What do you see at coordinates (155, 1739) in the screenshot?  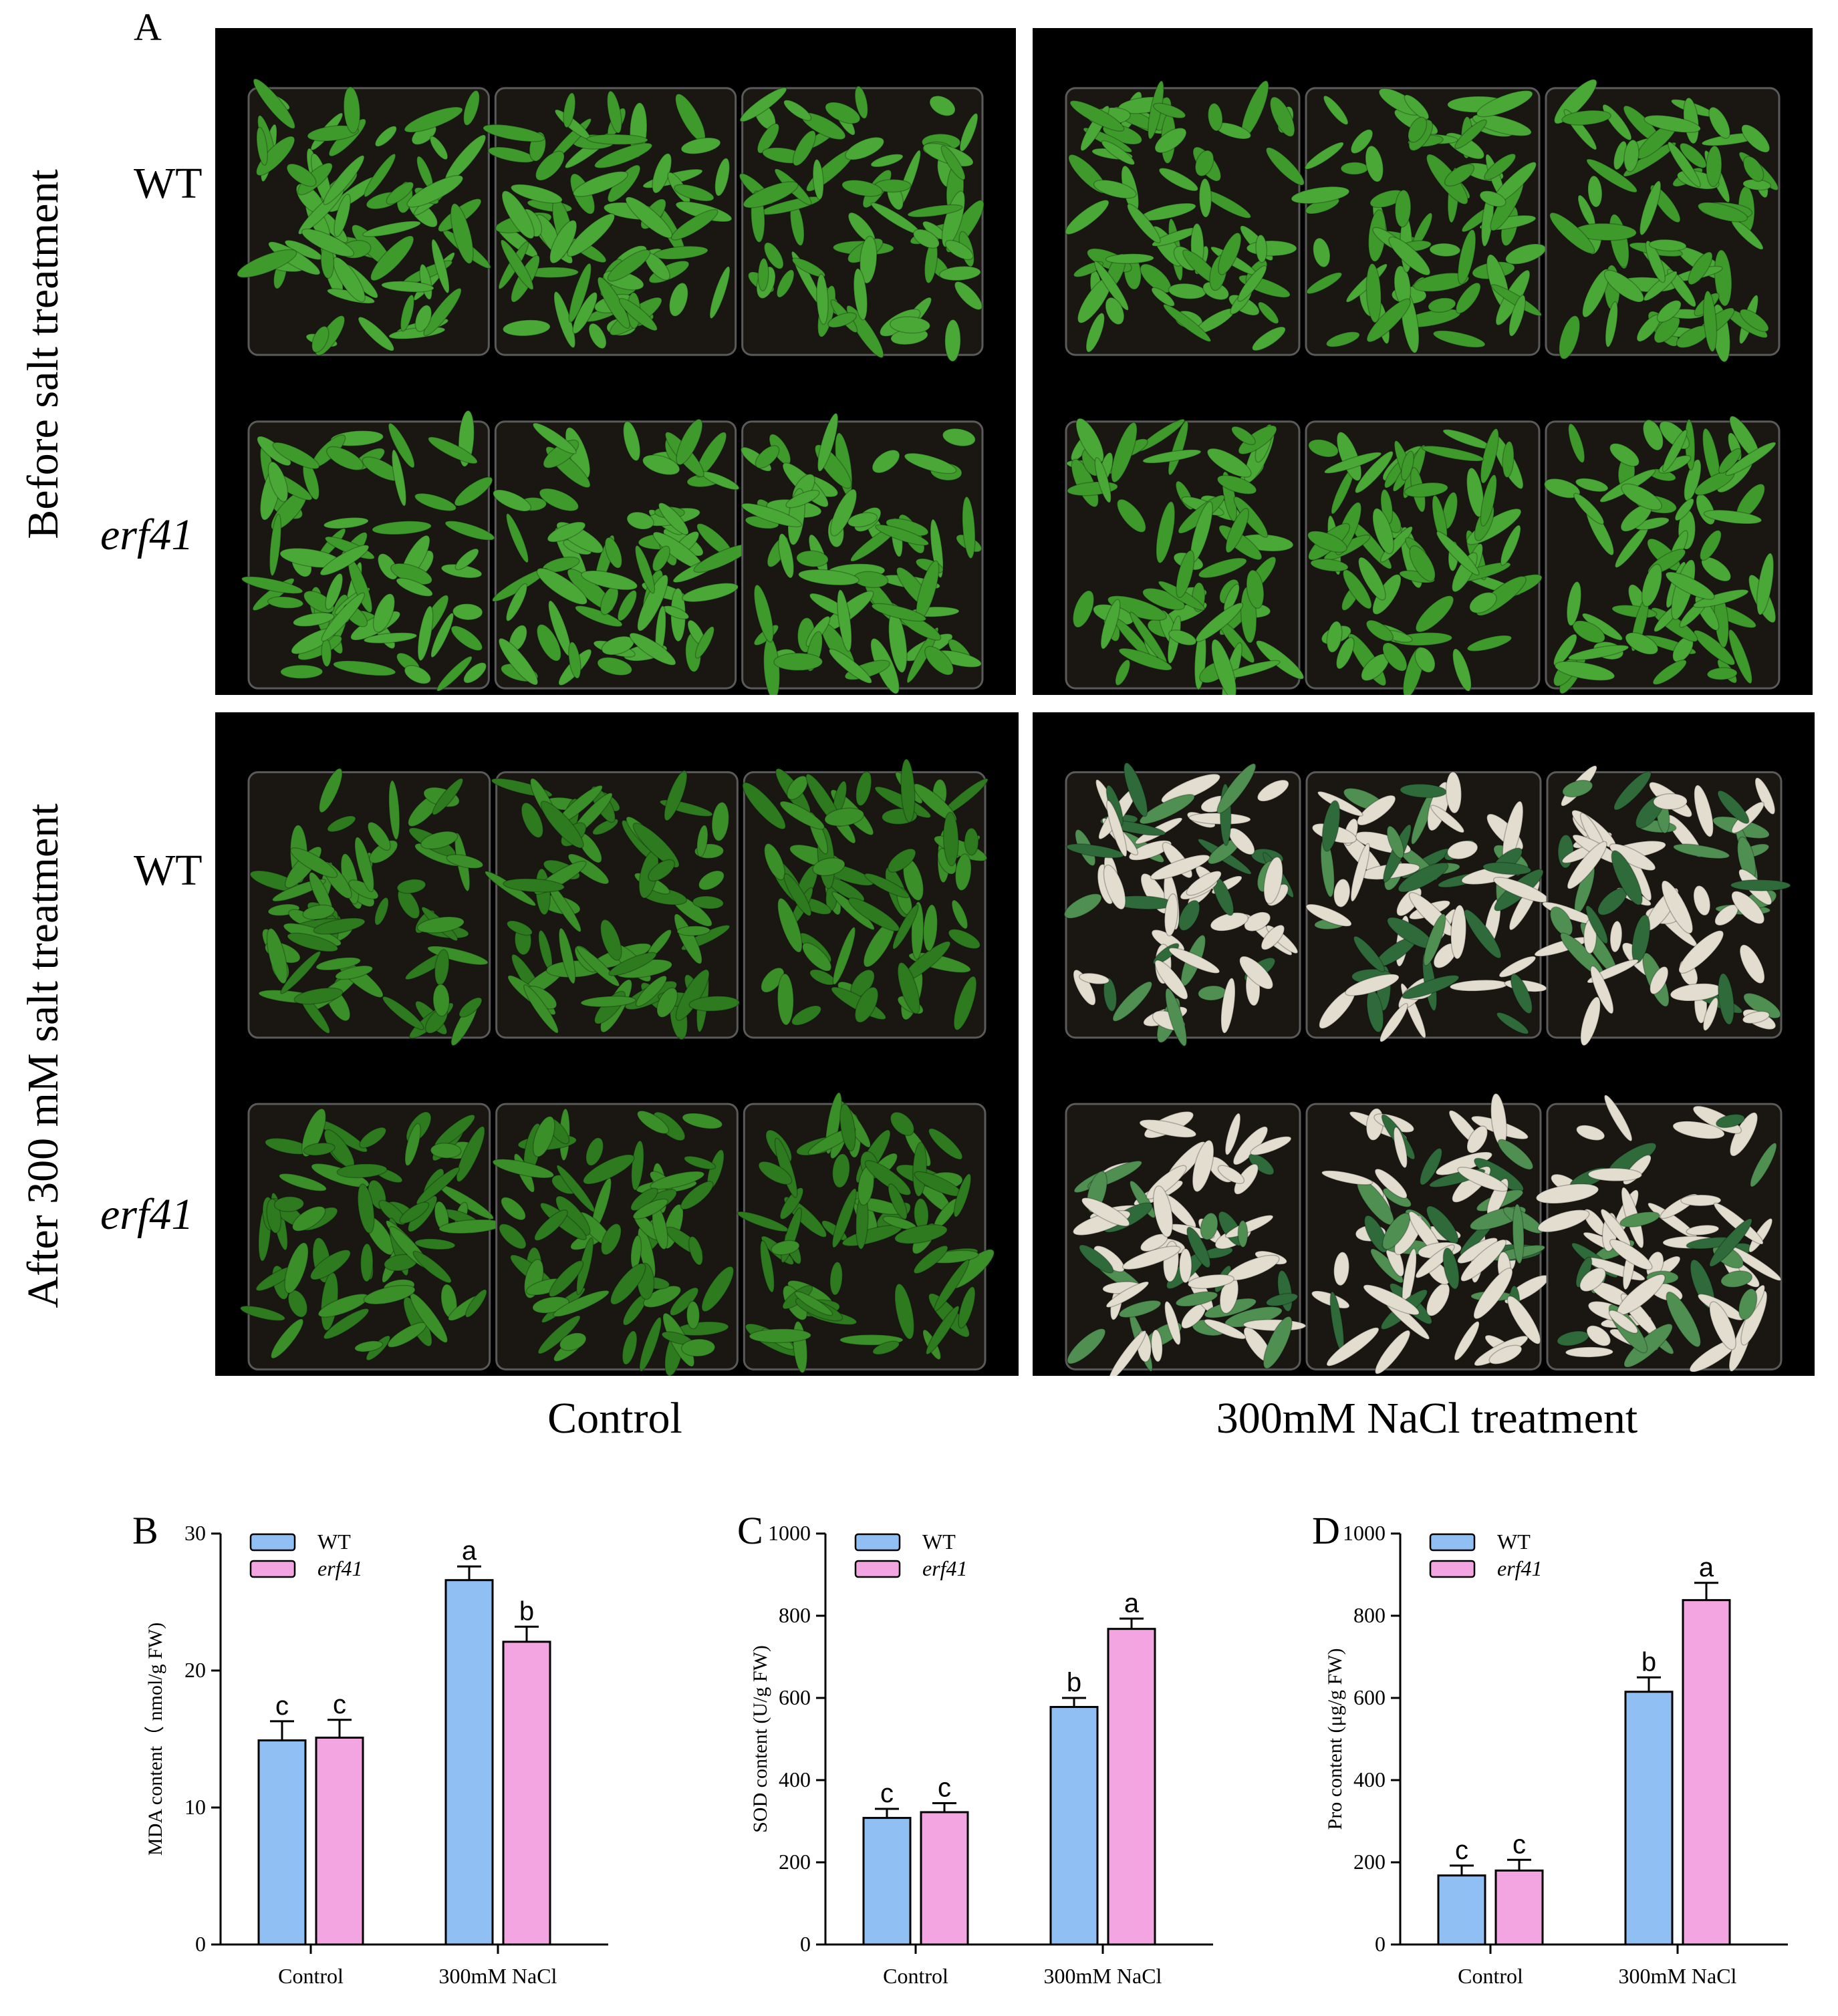 I see `y-axis-label: MDA content（ nmol/g FW)` at bounding box center [155, 1739].